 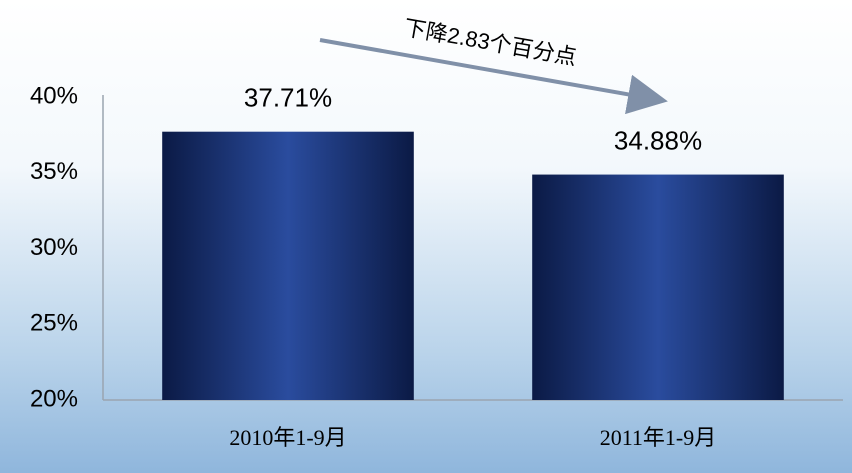 I want to click on y-tick-label: 35%, so click(x=54, y=171).